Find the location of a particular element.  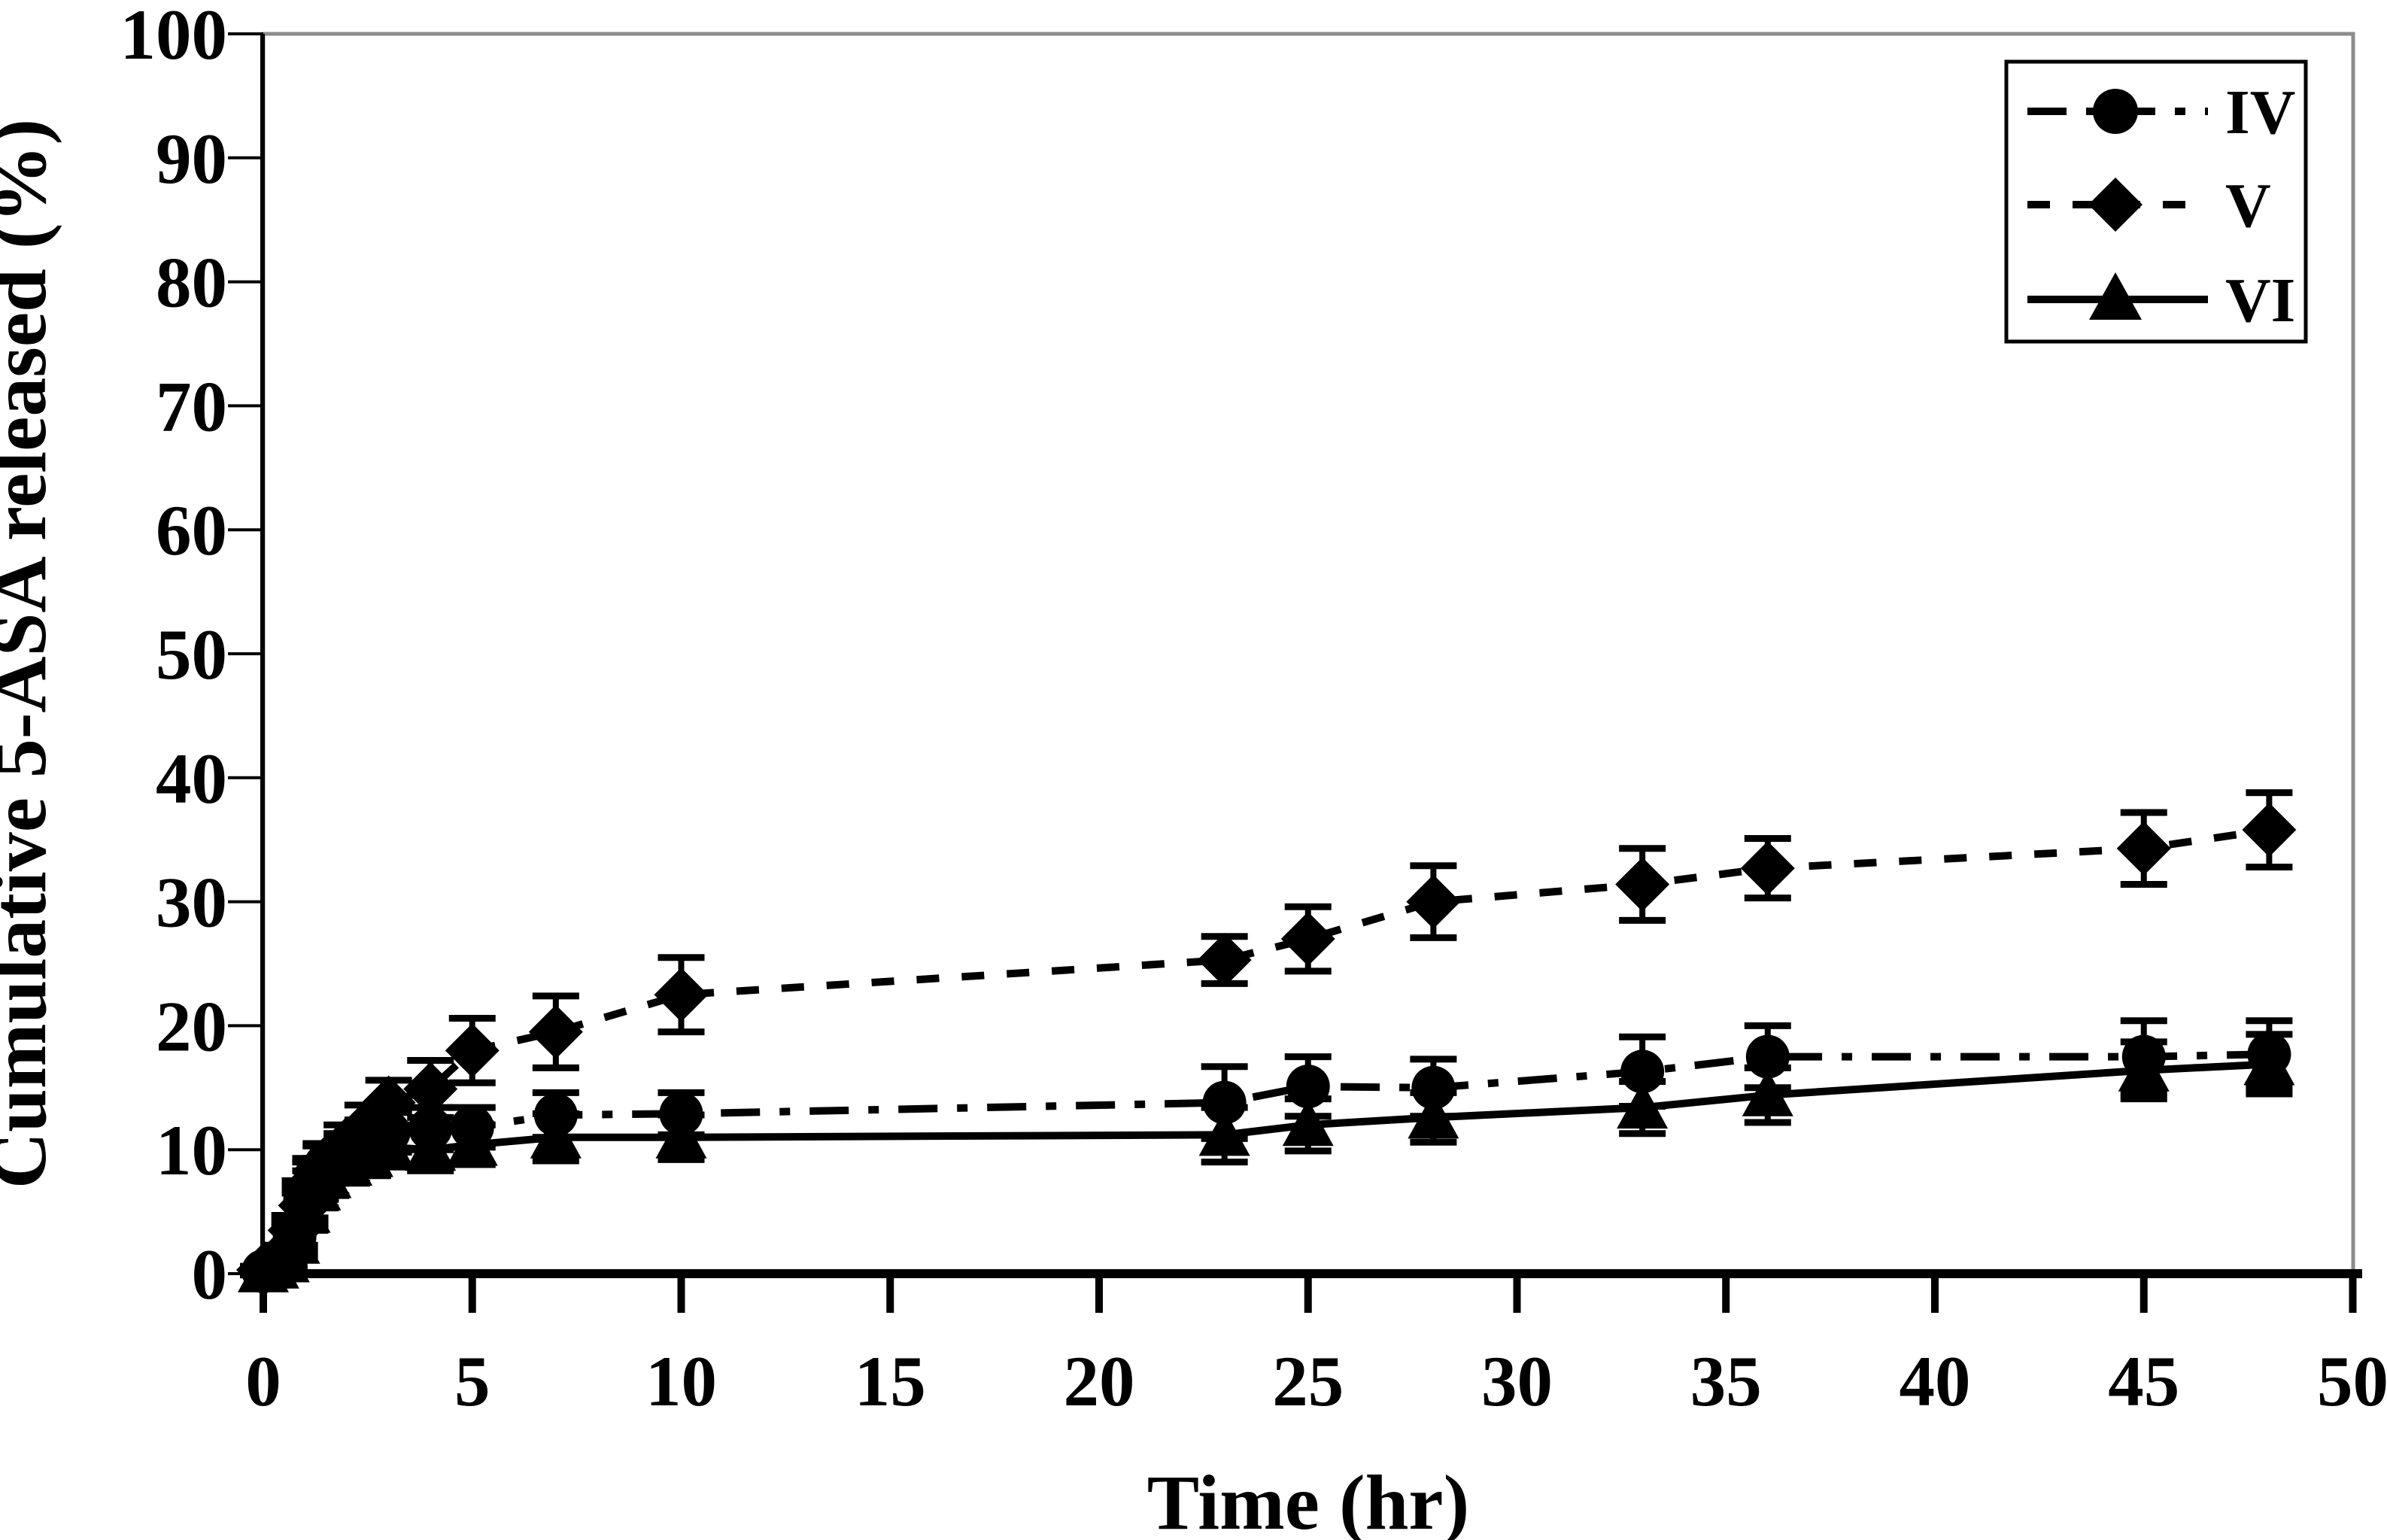

y-tick-label: 10 is located at coordinates (192, 1150).